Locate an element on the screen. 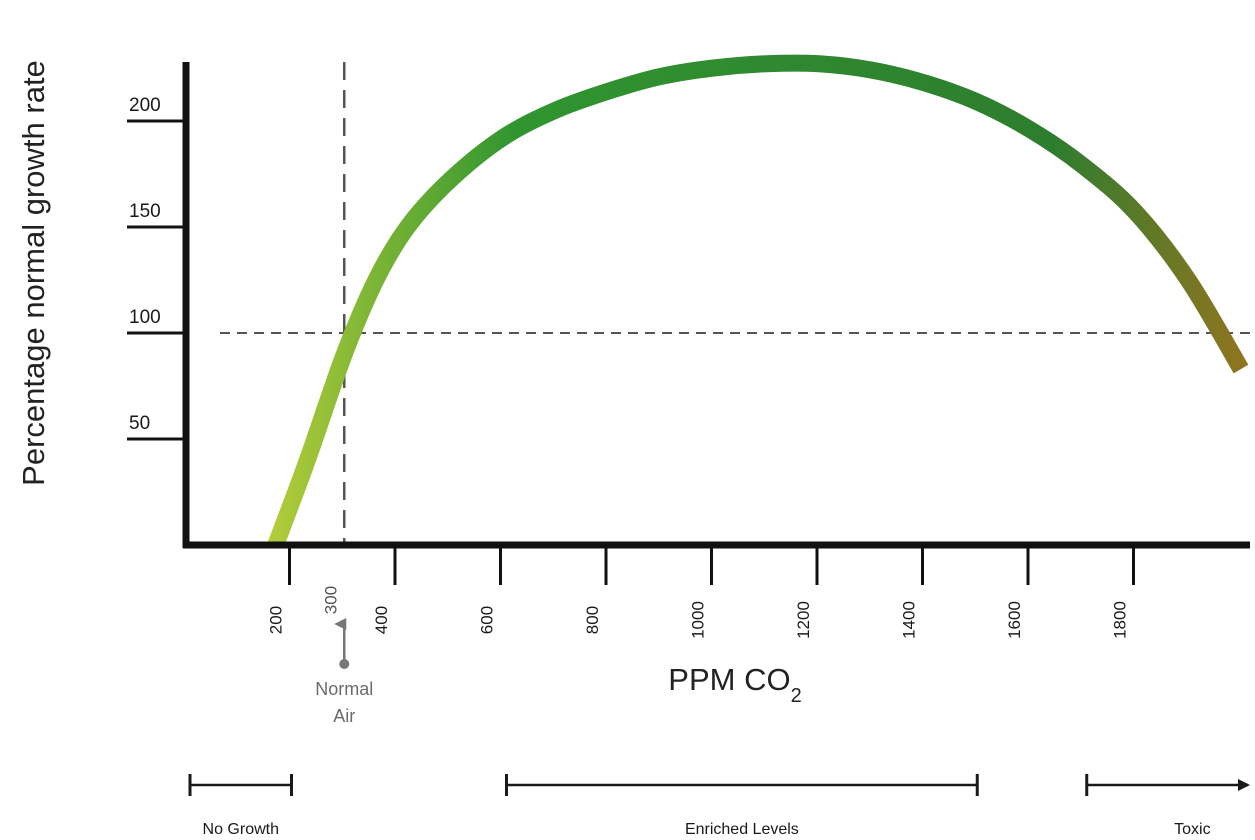  x-tick-label-800: 800 is located at coordinates (592, 620).